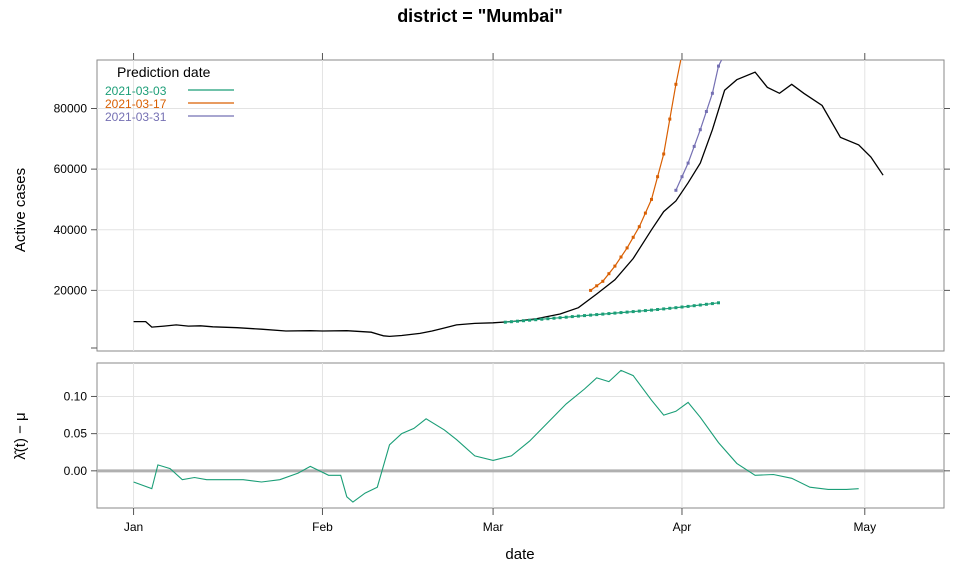 This screenshot has width=960, height=576. Describe the element at coordinates (76, 434) in the screenshot. I see `bottom-y-tick-label: 0.05` at that location.